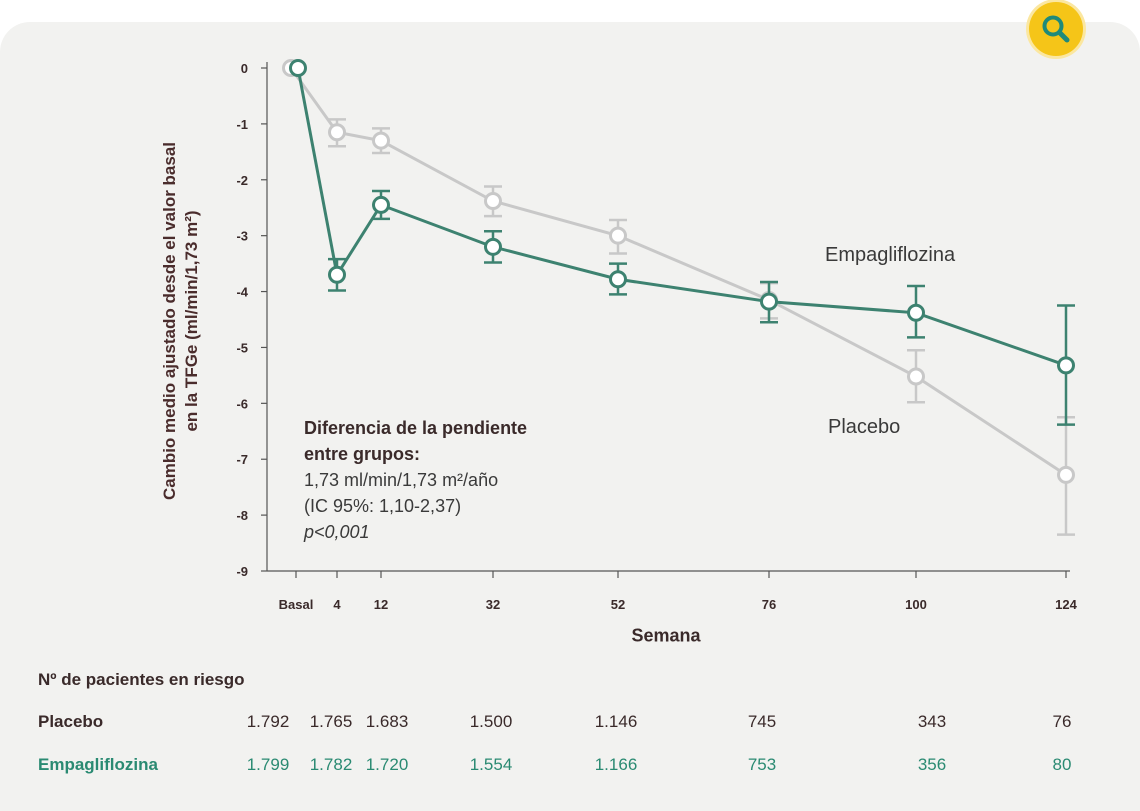  I want to click on y-axis-label-line2: en la TFGe (ml/min/1,73 m²), so click(191, 321).